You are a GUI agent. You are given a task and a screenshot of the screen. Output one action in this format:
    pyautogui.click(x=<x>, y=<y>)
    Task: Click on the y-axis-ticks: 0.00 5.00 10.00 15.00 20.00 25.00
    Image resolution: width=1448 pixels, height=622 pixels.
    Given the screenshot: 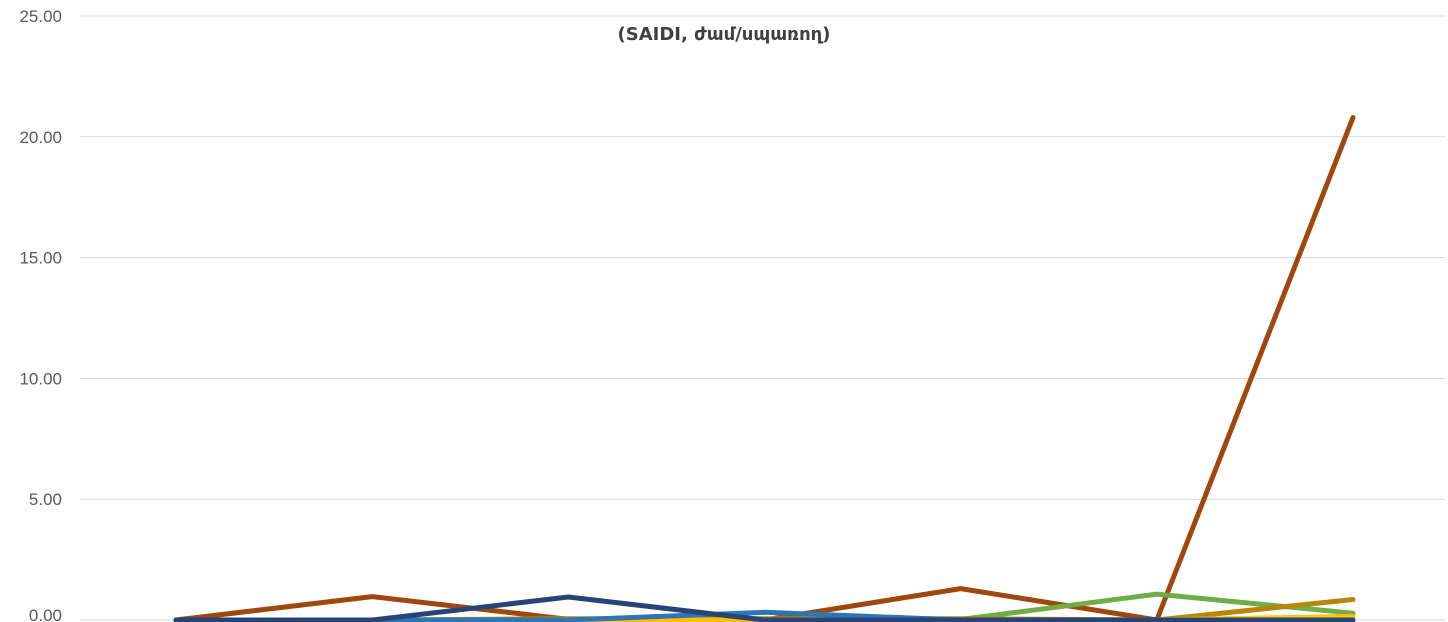 What is the action you would take?
    pyautogui.click(x=40, y=314)
    